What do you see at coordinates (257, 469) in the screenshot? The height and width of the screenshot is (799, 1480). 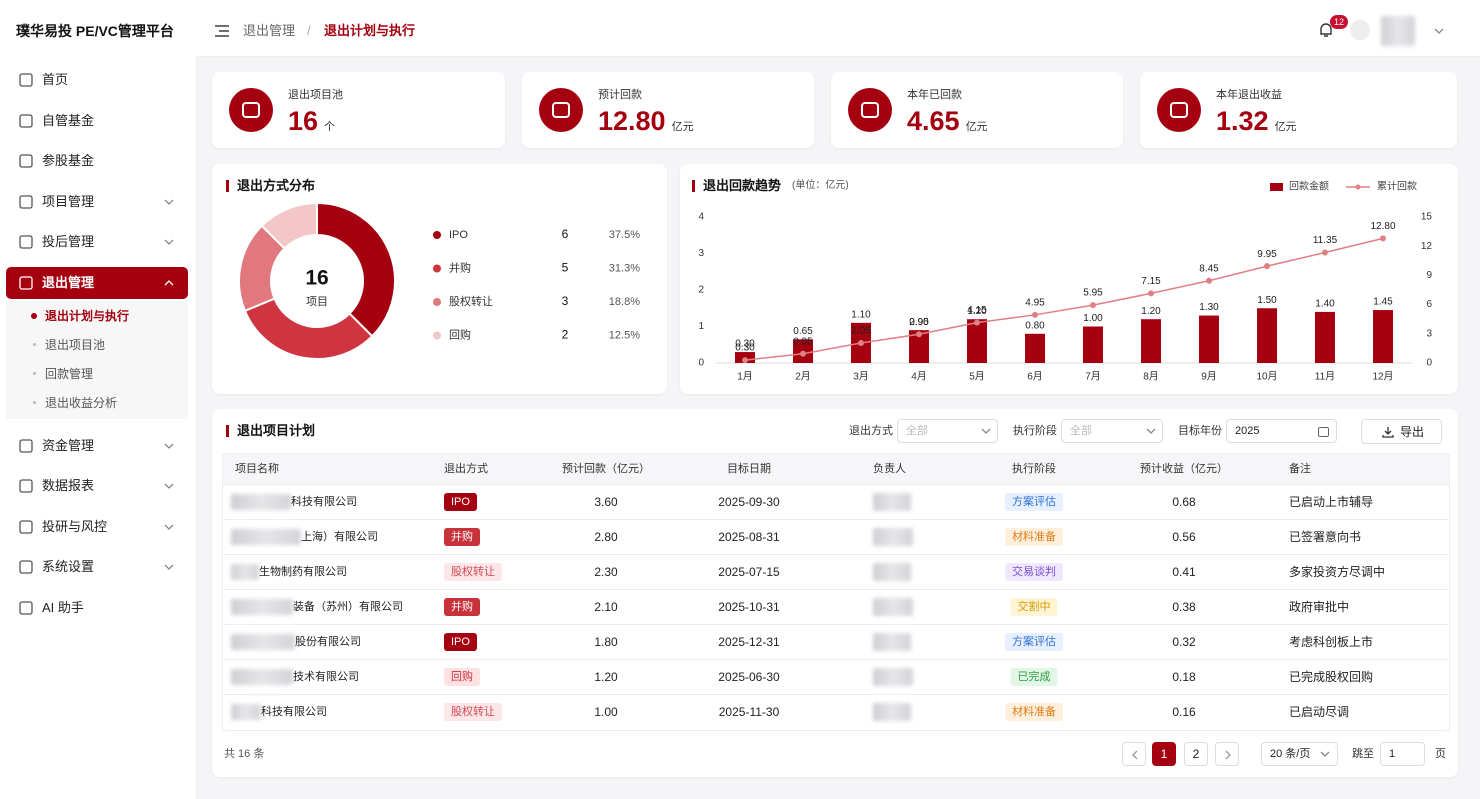 I see `column-header: 项目名称` at bounding box center [257, 469].